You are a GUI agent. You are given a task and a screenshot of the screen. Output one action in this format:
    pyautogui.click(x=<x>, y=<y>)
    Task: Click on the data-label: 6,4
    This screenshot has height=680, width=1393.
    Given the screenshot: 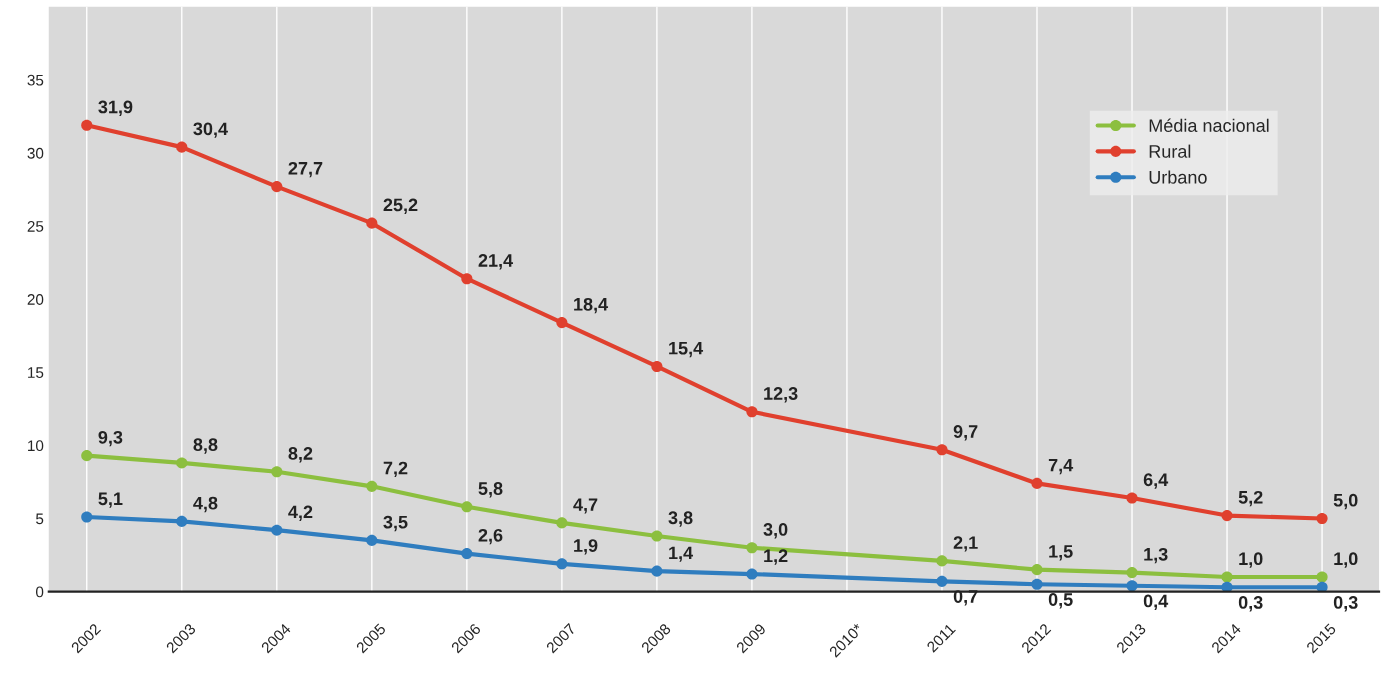 What is the action you would take?
    pyautogui.click(x=1156, y=481)
    